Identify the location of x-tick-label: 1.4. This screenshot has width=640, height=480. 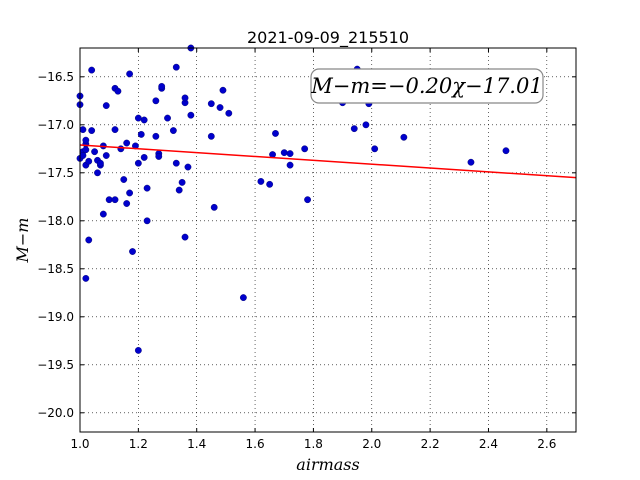
(196, 444).